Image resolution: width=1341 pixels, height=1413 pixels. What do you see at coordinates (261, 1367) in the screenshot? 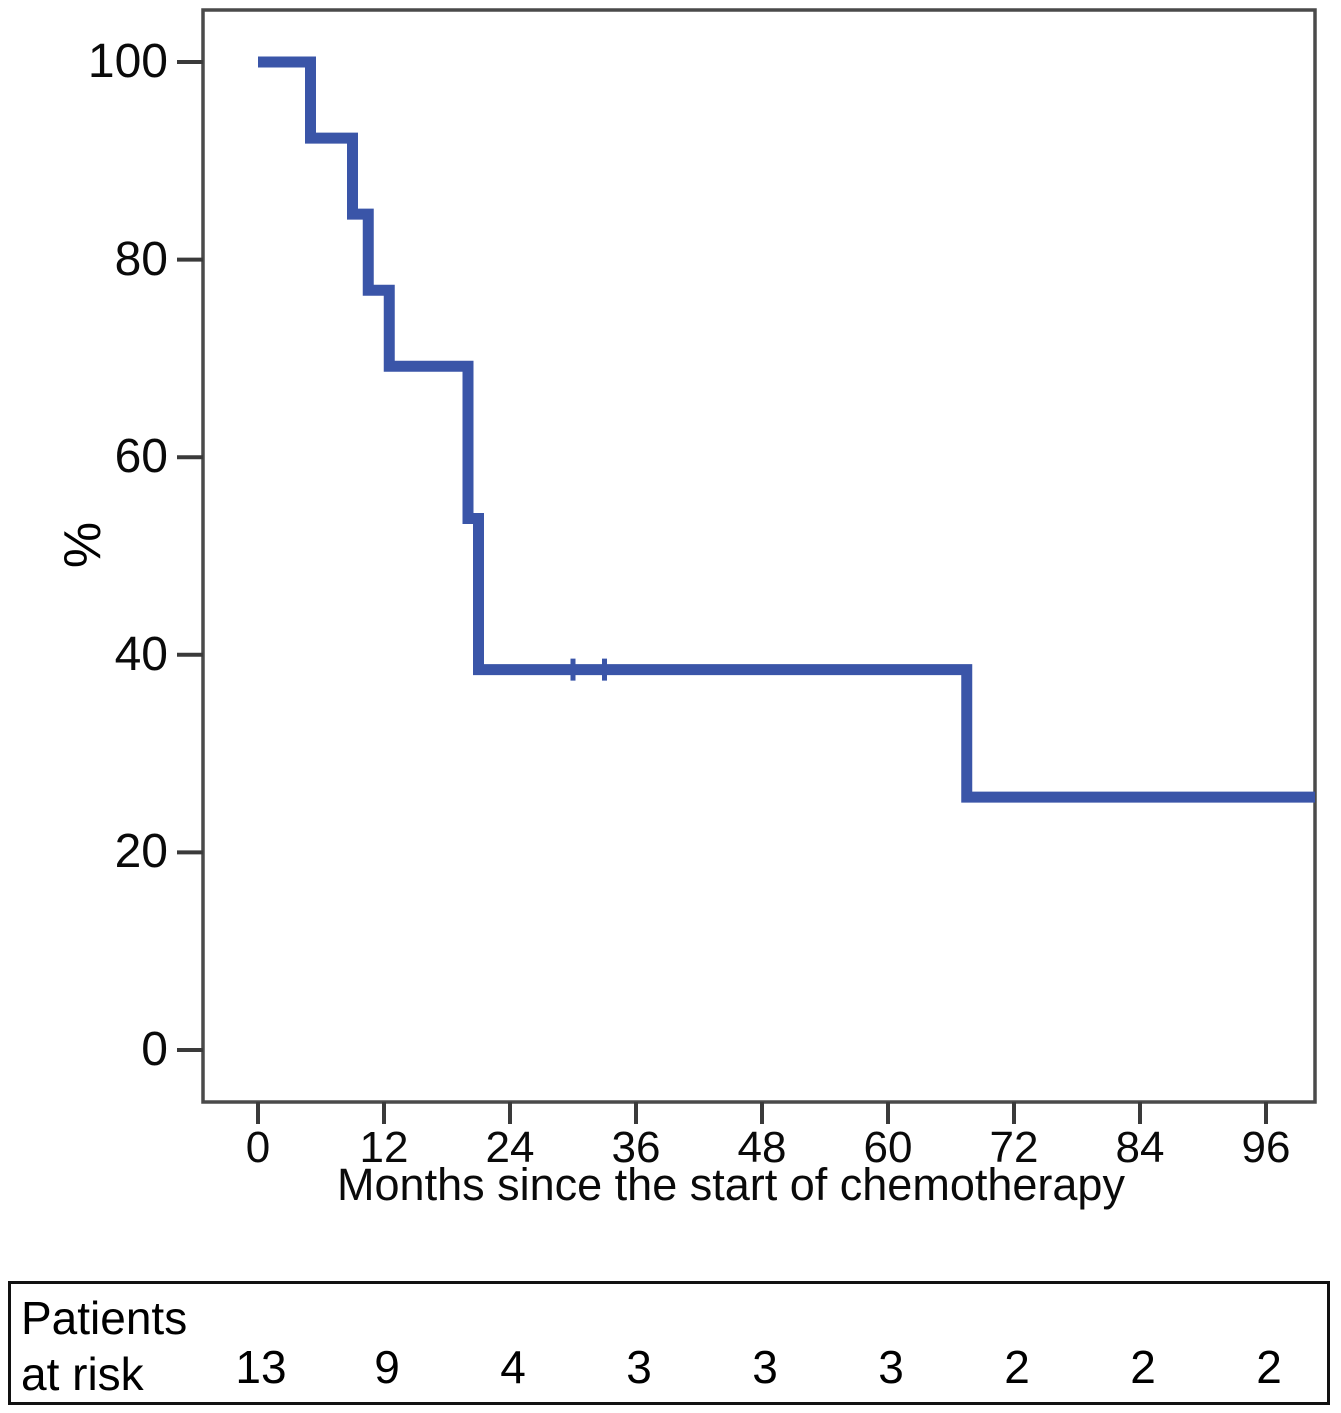
I see `risk-count: 13` at bounding box center [261, 1367].